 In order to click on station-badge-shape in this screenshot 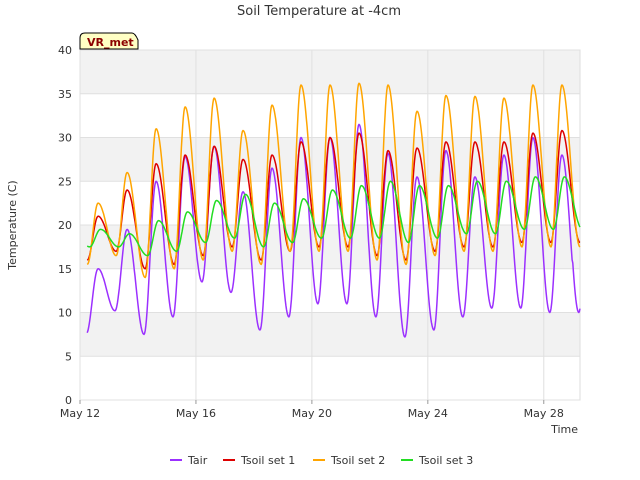, I will do `click(109, 41)`.